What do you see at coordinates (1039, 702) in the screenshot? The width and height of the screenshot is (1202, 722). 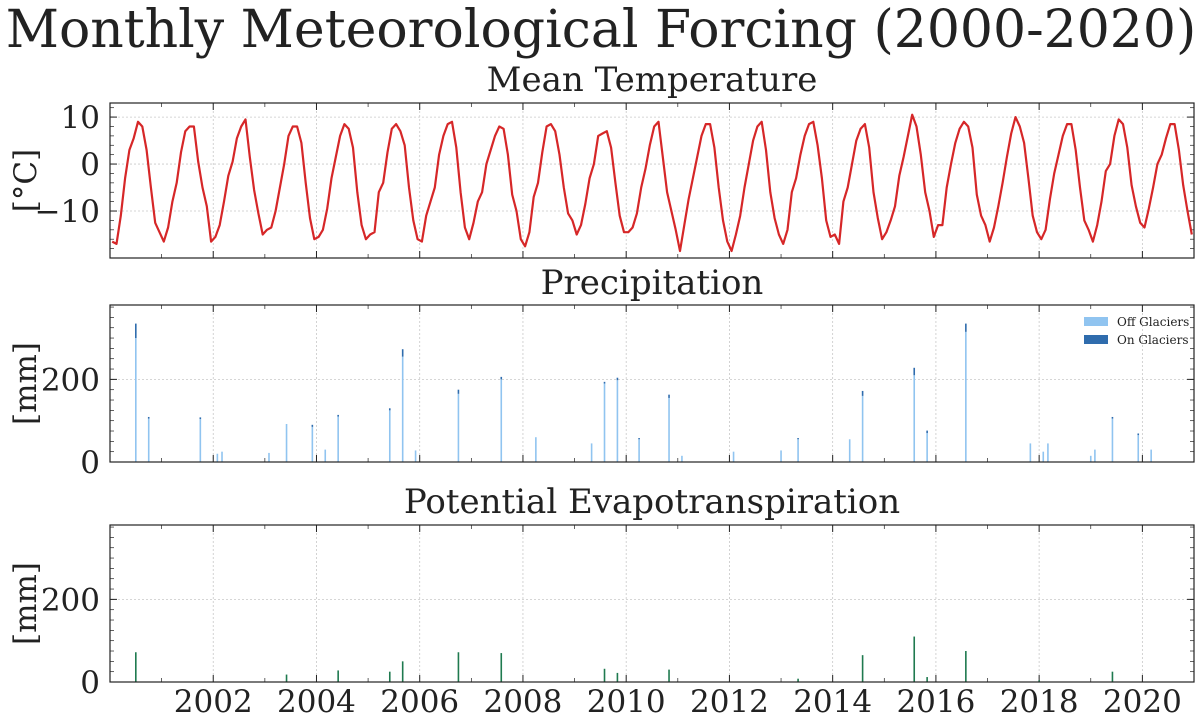 I see `x-tick-label: 2018` at bounding box center [1039, 702].